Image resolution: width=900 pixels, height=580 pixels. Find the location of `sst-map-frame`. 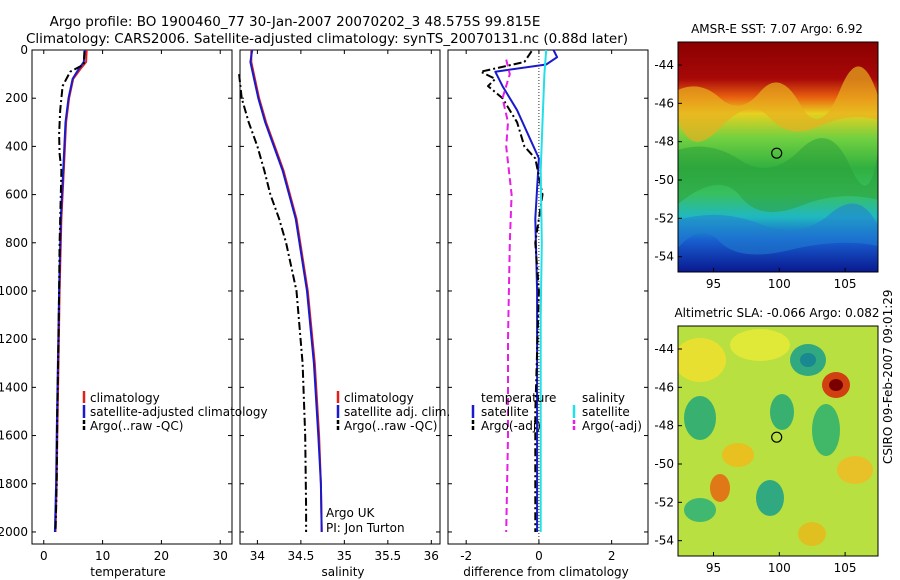

sst-map-frame is located at coordinates (778, 157).